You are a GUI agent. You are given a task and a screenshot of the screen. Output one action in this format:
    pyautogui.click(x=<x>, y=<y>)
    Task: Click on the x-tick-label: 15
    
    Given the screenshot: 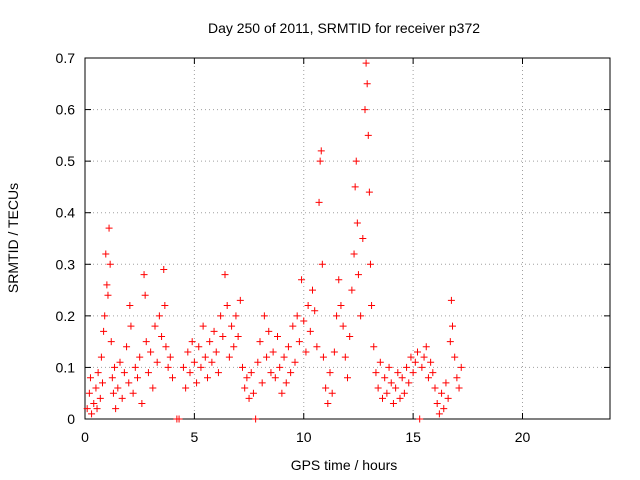 What is the action you would take?
    pyautogui.click(x=413, y=437)
    